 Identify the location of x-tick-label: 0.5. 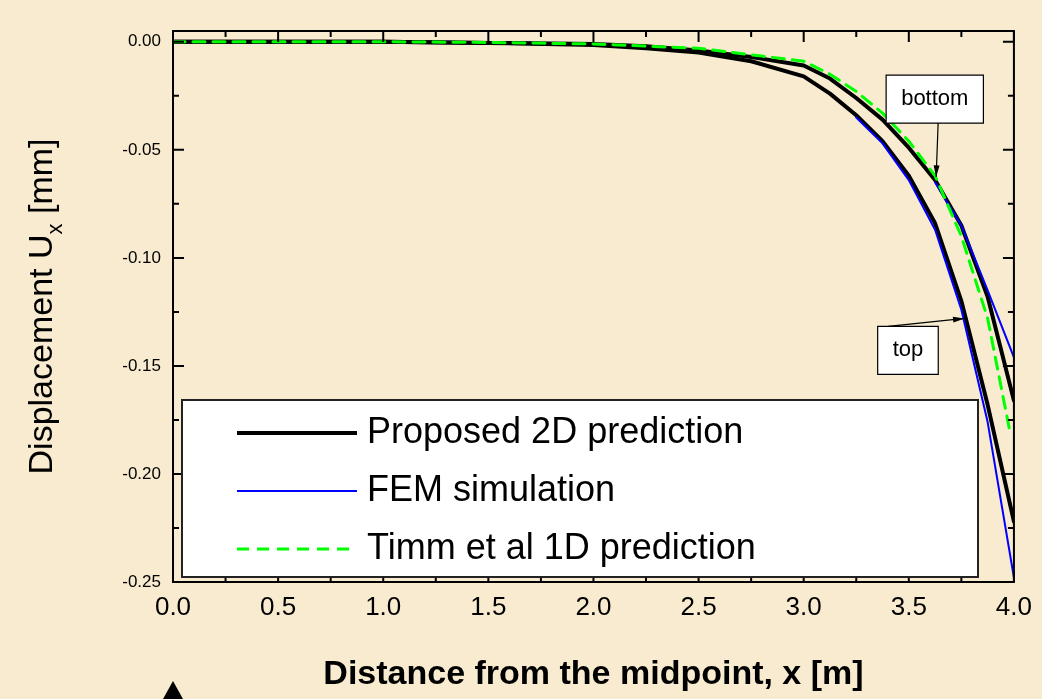
(278, 605).